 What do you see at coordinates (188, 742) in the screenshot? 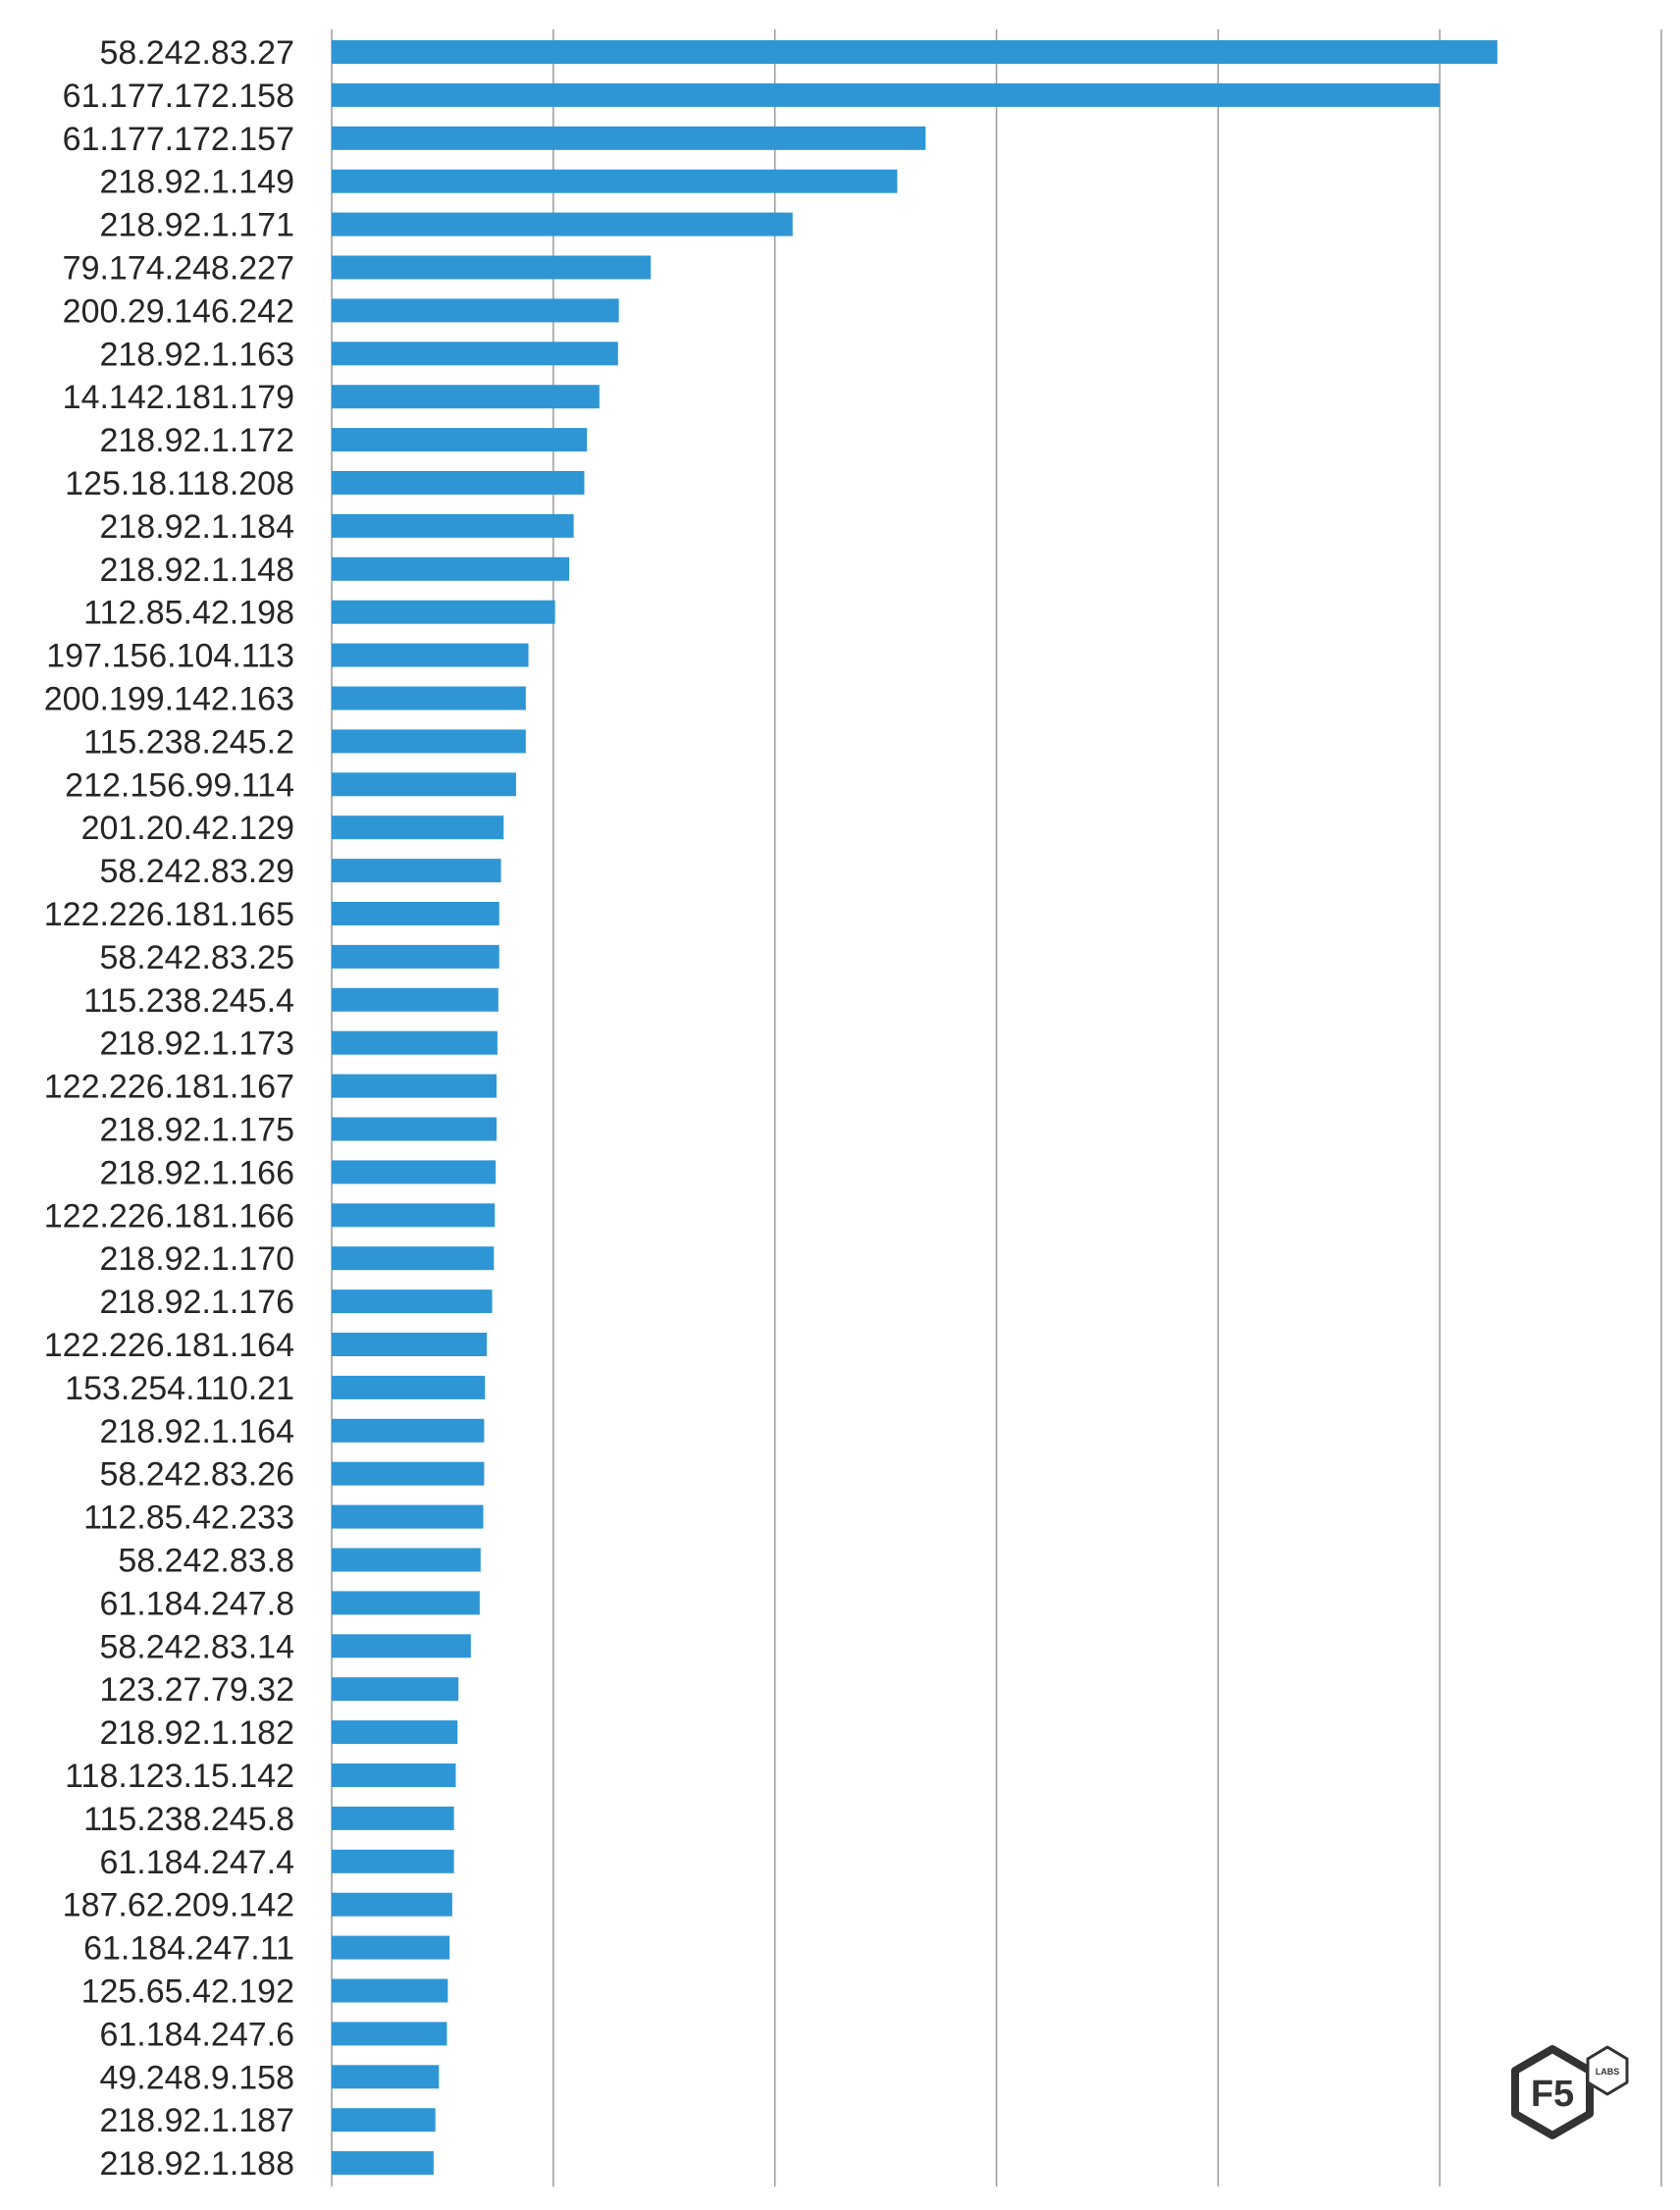
I see `category-tick-label: 115.238.245.2` at bounding box center [188, 742].